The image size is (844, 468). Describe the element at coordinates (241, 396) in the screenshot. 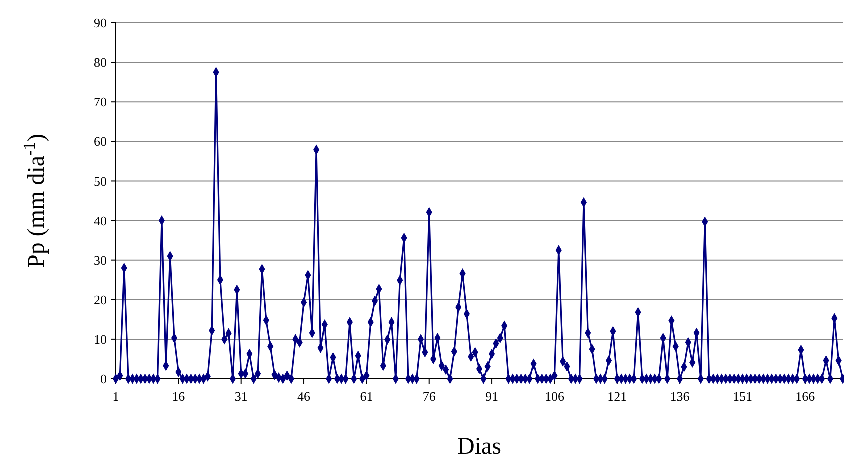

I see `x-tick-label: 31` at that location.